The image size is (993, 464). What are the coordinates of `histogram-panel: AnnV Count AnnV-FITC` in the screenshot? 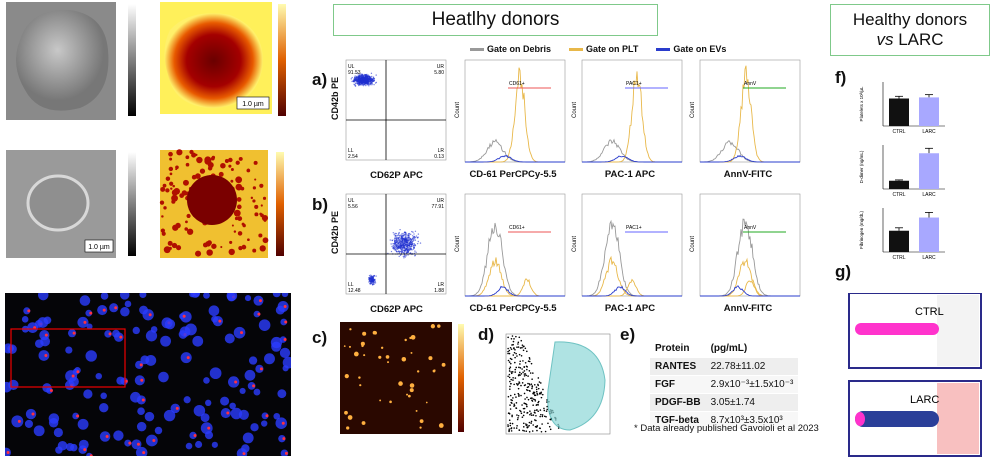 It's located at (745, 257).